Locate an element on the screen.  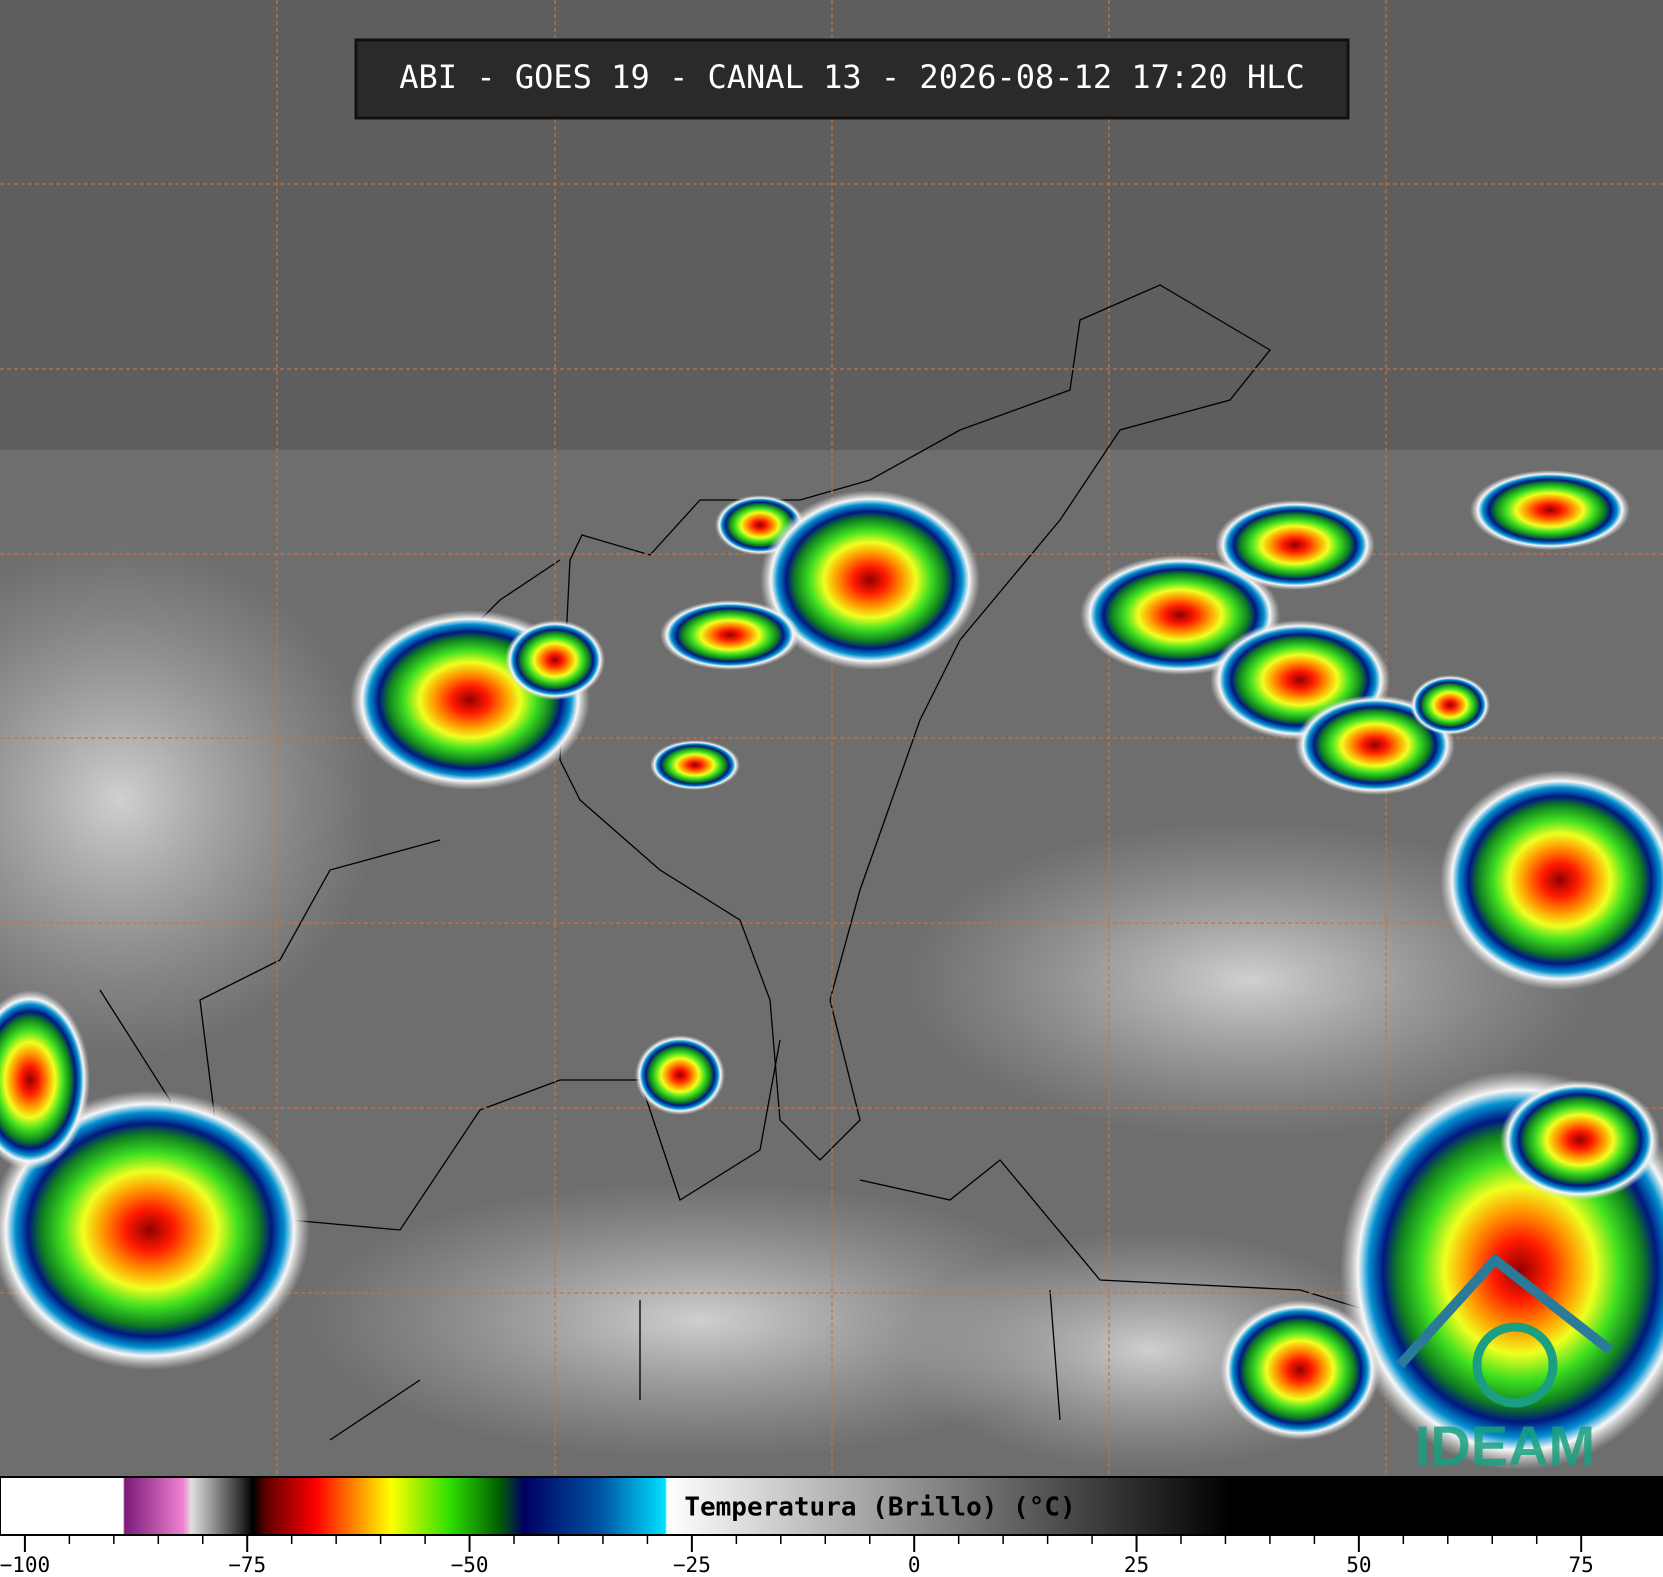
title-box is located at coordinates (852, 79).